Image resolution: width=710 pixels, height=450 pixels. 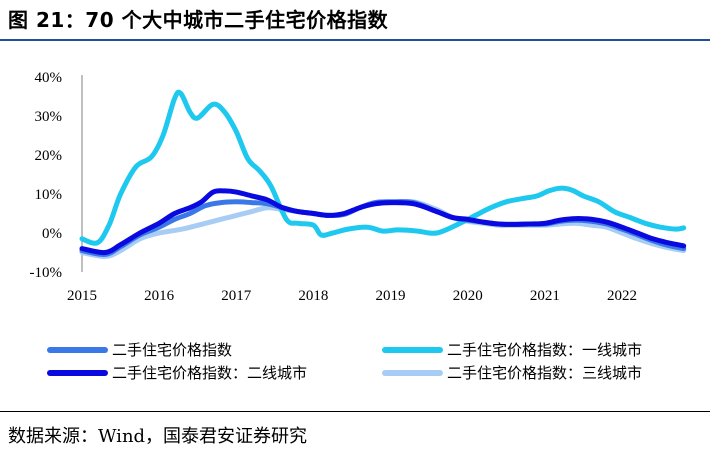 What do you see at coordinates (158, 436) in the screenshot?
I see `data-source-note: 数据来源：Wind，国泰君安证券研究` at bounding box center [158, 436].